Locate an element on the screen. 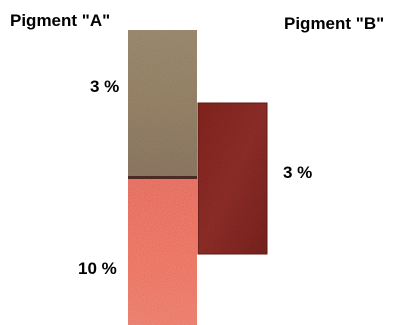 Image resolution: width=395 pixels, height=325 pixels. pigment-b-percent: 3 % is located at coordinates (298, 172).